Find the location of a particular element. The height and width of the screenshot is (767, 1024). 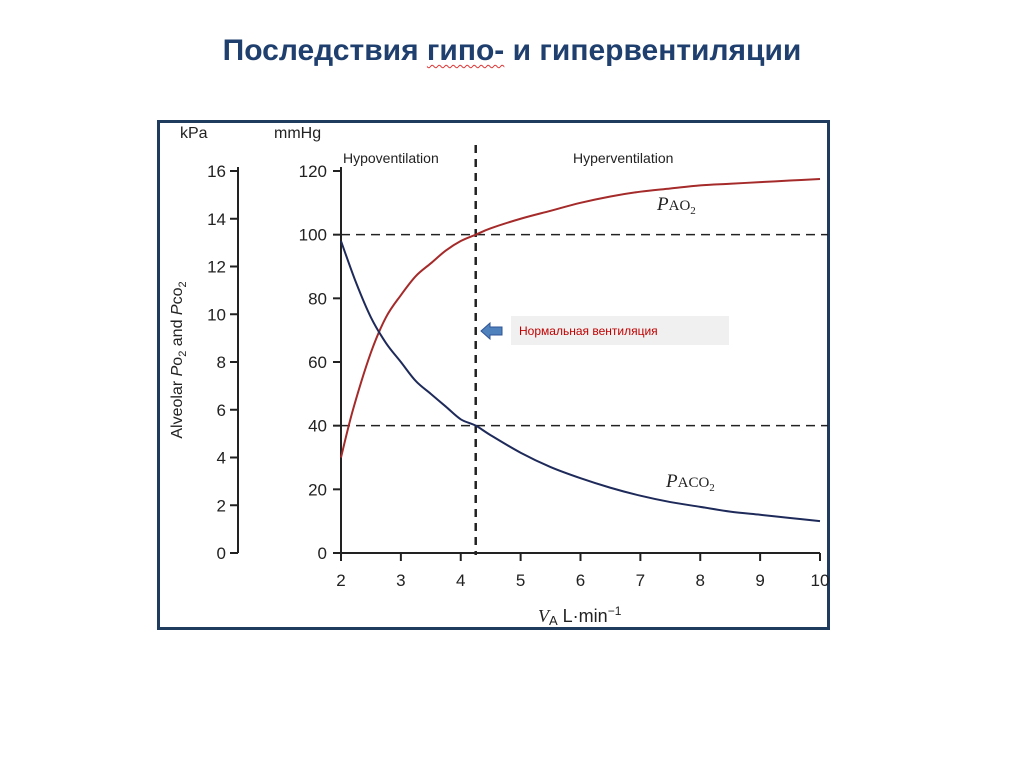

kpa-tick-label: 12 is located at coordinates (216, 267).